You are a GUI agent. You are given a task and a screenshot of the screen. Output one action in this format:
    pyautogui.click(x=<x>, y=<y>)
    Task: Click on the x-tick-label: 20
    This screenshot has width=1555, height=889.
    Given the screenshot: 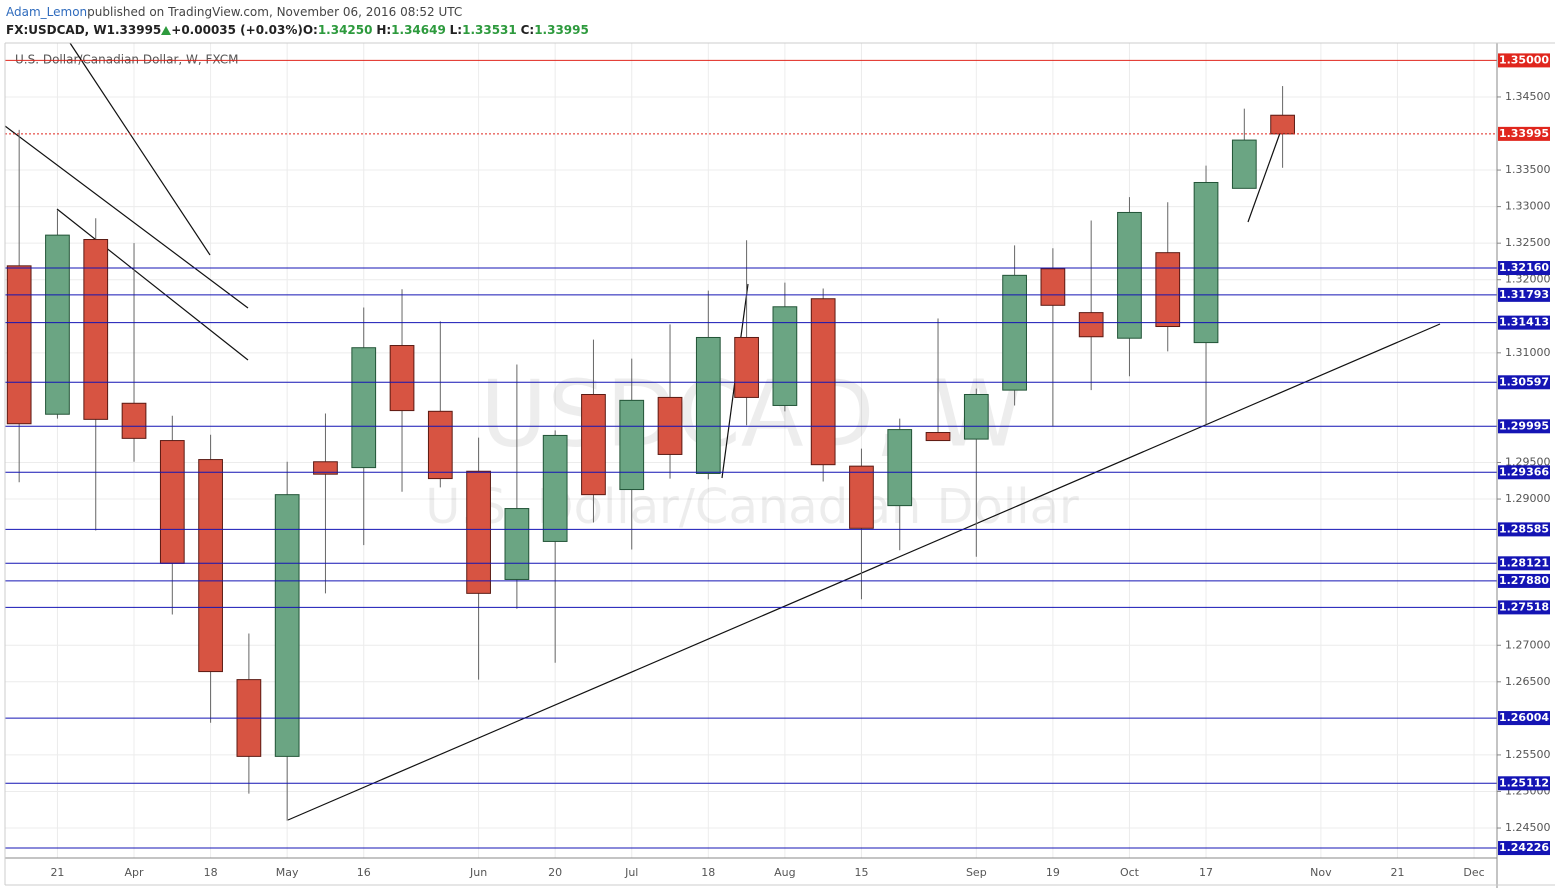 What is the action you would take?
    pyautogui.click(x=555, y=872)
    